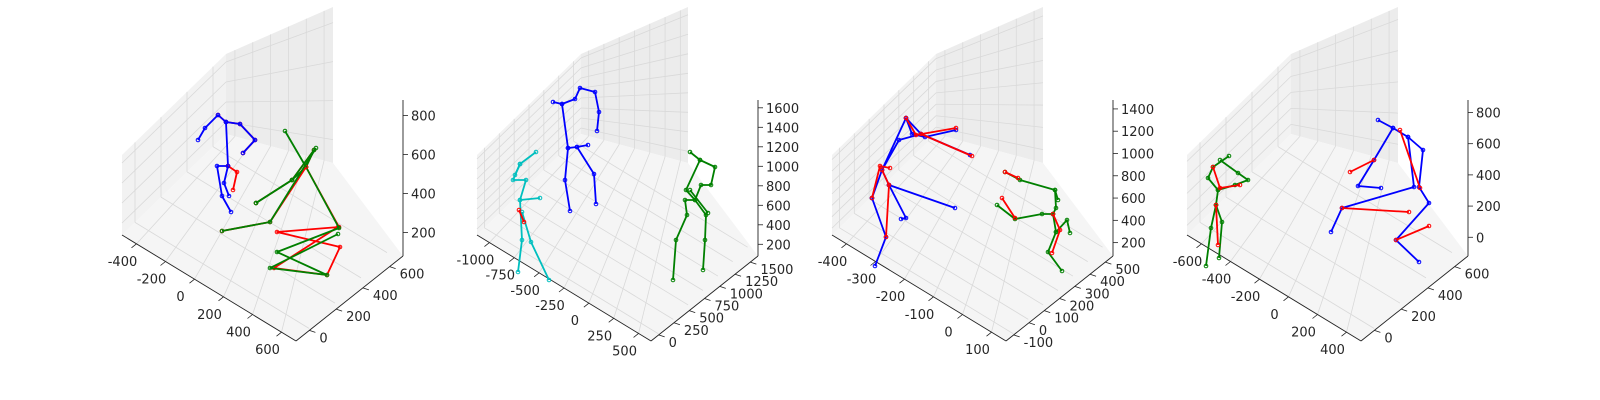  I want to click on x-axis-line, so click(919, 288).